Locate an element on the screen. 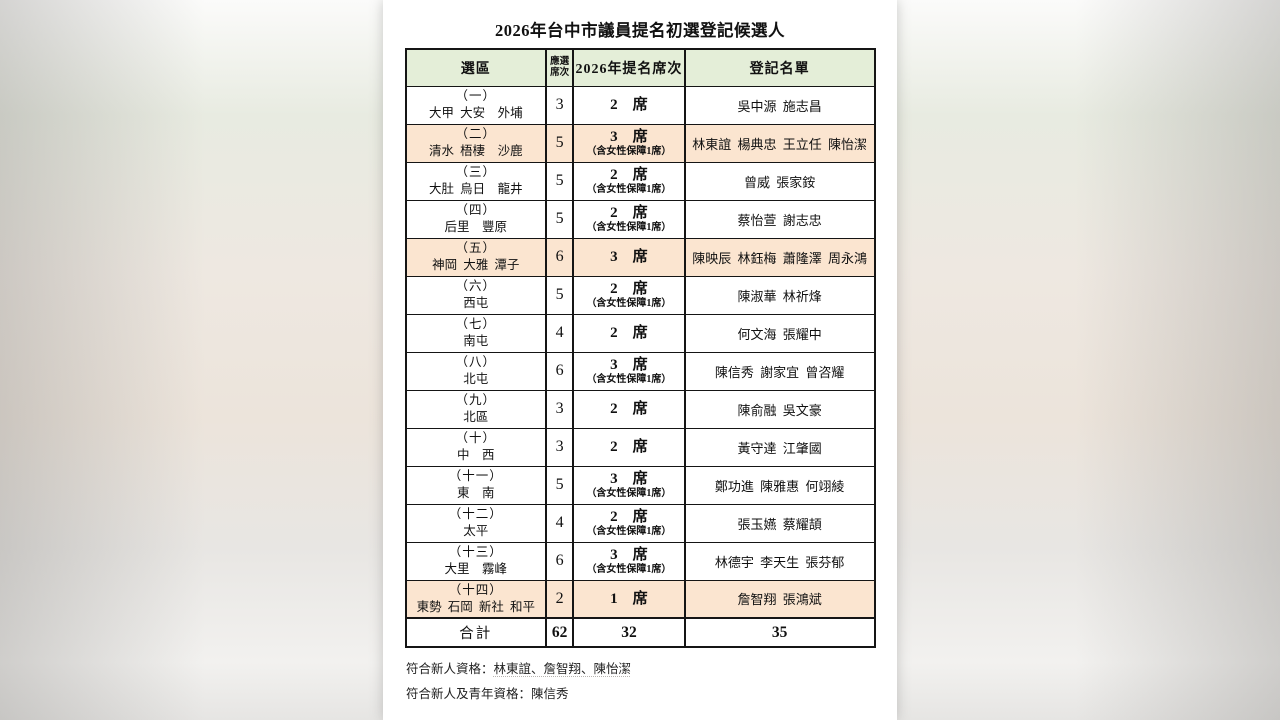  candidate-names: 林德宇 李天生 張芬郁 is located at coordinates (779, 561).